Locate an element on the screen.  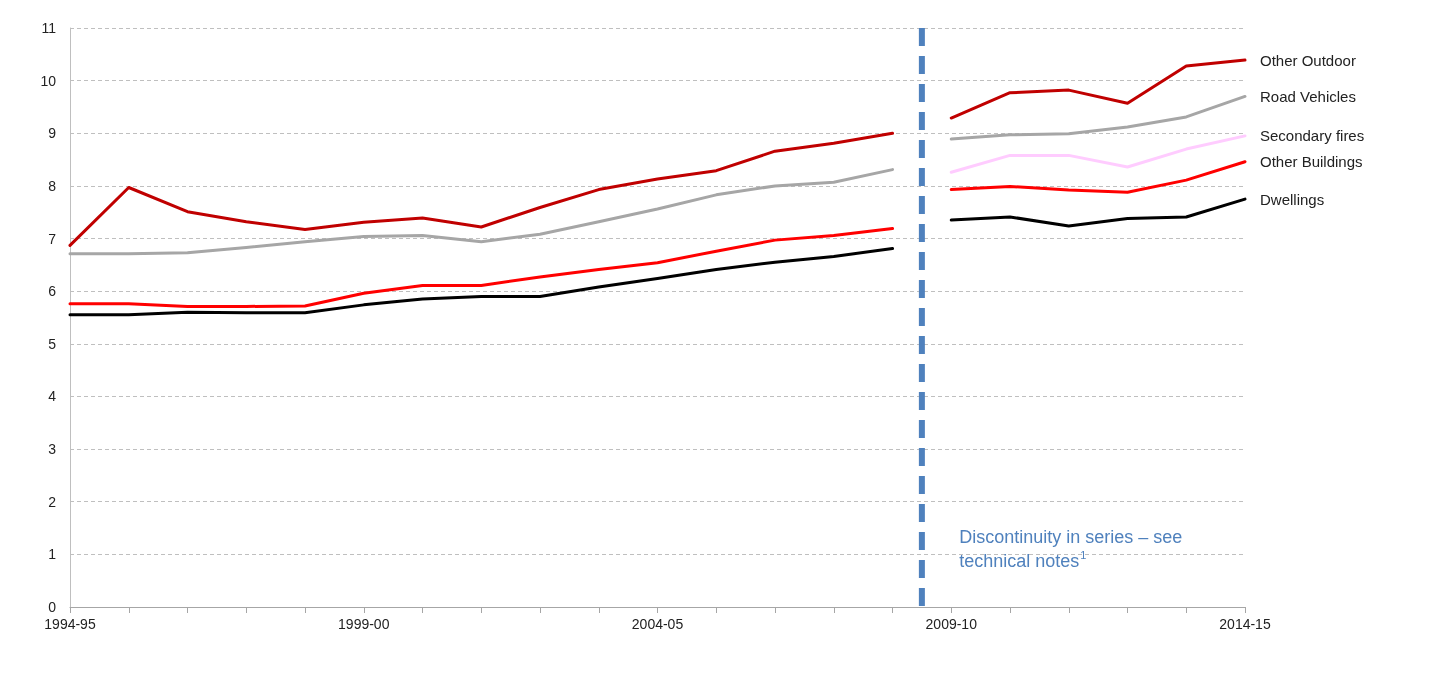
y-tick-label: 10 is located at coordinates (48, 80).